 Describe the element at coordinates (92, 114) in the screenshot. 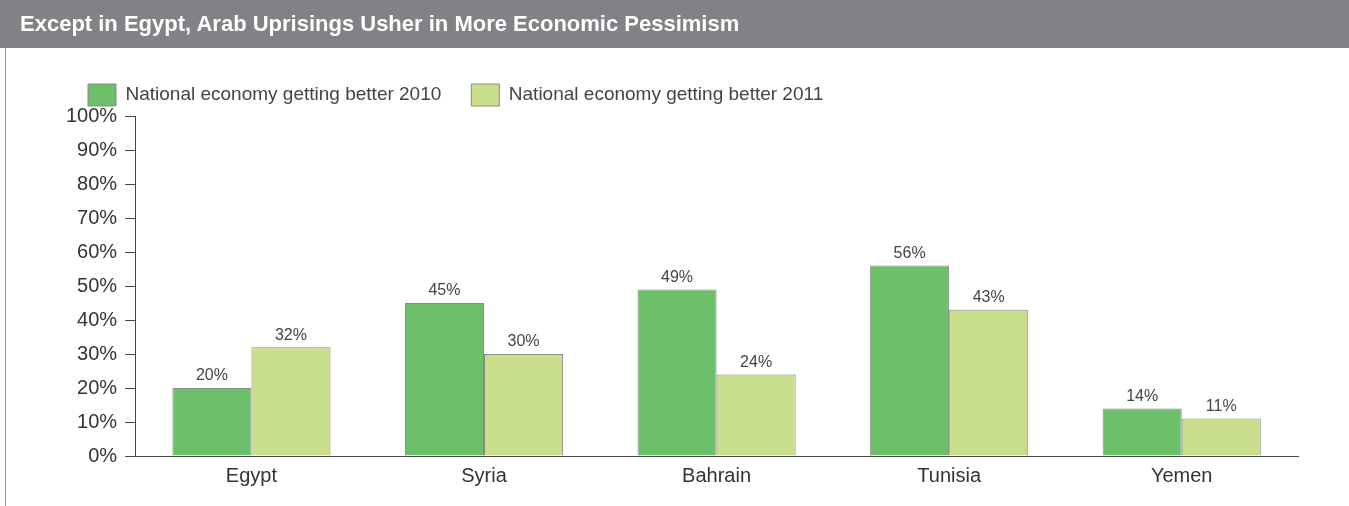

I see `y-tick-label: 100%` at that location.